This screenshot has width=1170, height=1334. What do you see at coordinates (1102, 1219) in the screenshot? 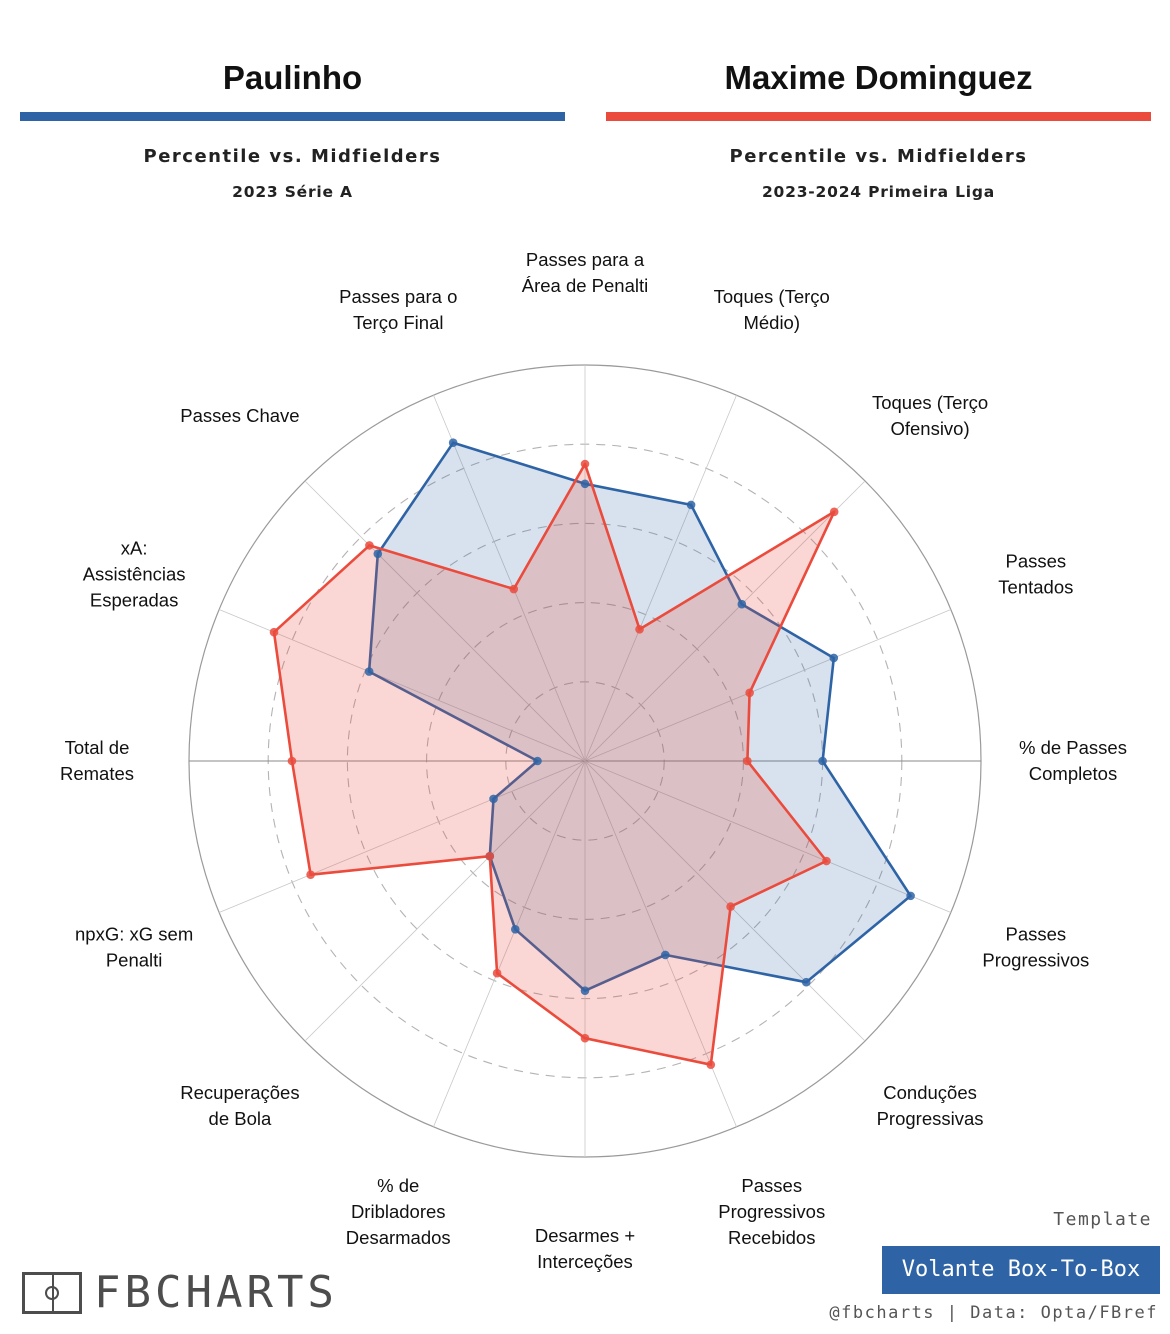
I see `template-label: Template` at bounding box center [1102, 1219].